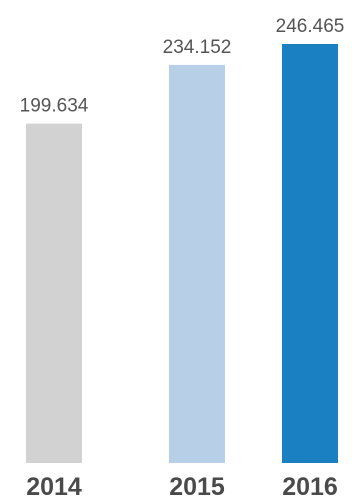  I want to click on category-label-2014: 2014, so click(54, 487).